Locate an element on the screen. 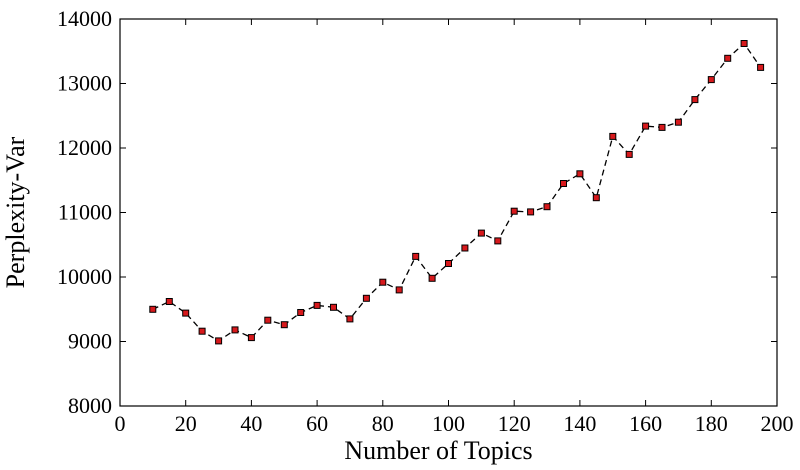 Image resolution: width=800 pixels, height=470 pixels. y-tick-label: 12000 is located at coordinates (84, 147).